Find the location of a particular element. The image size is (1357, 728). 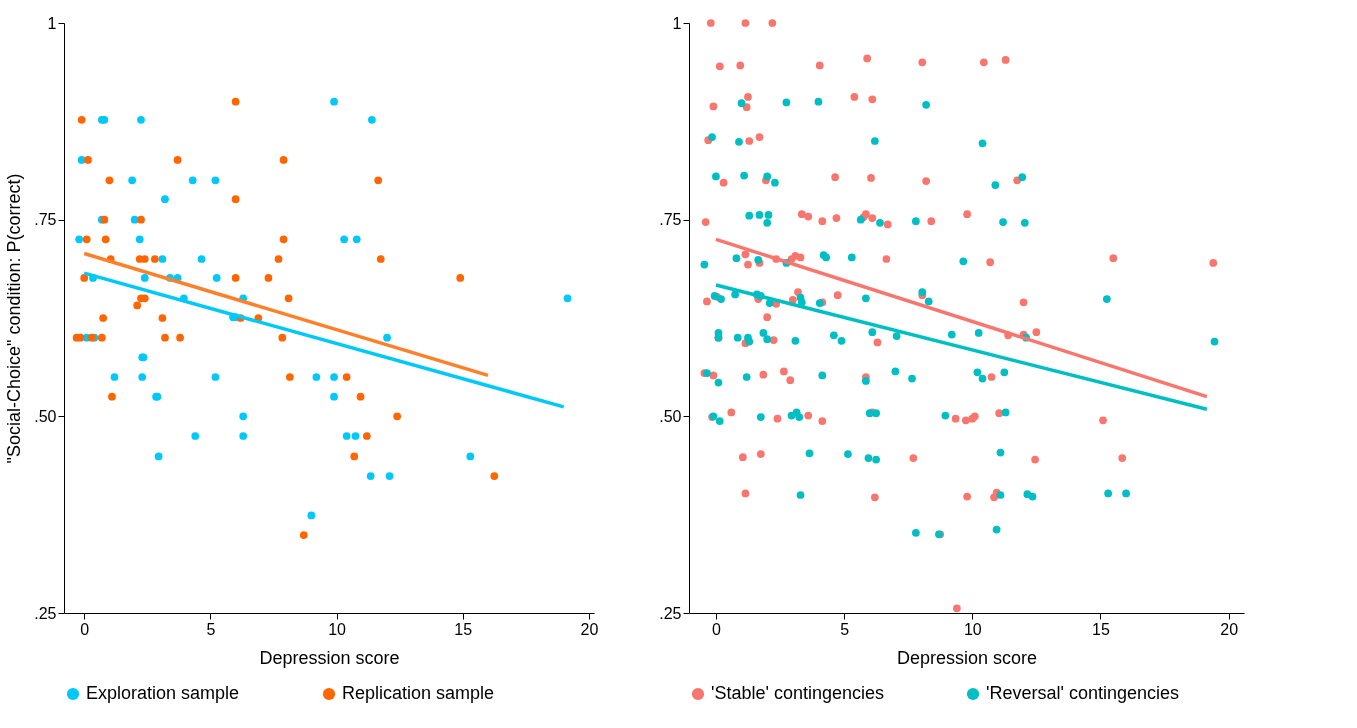

legend-label: Exploration sample is located at coordinates (163, 693).